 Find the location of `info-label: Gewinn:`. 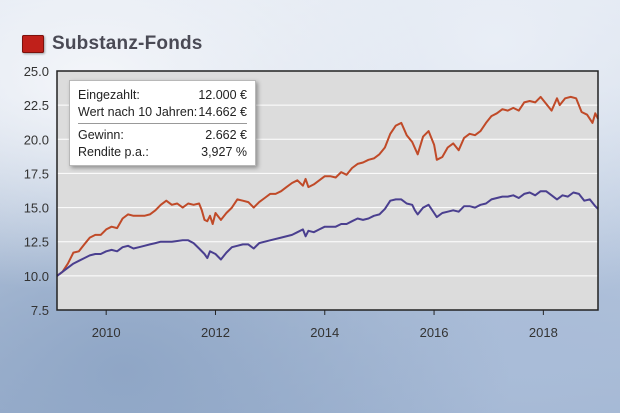

info-label: Gewinn: is located at coordinates (101, 135).